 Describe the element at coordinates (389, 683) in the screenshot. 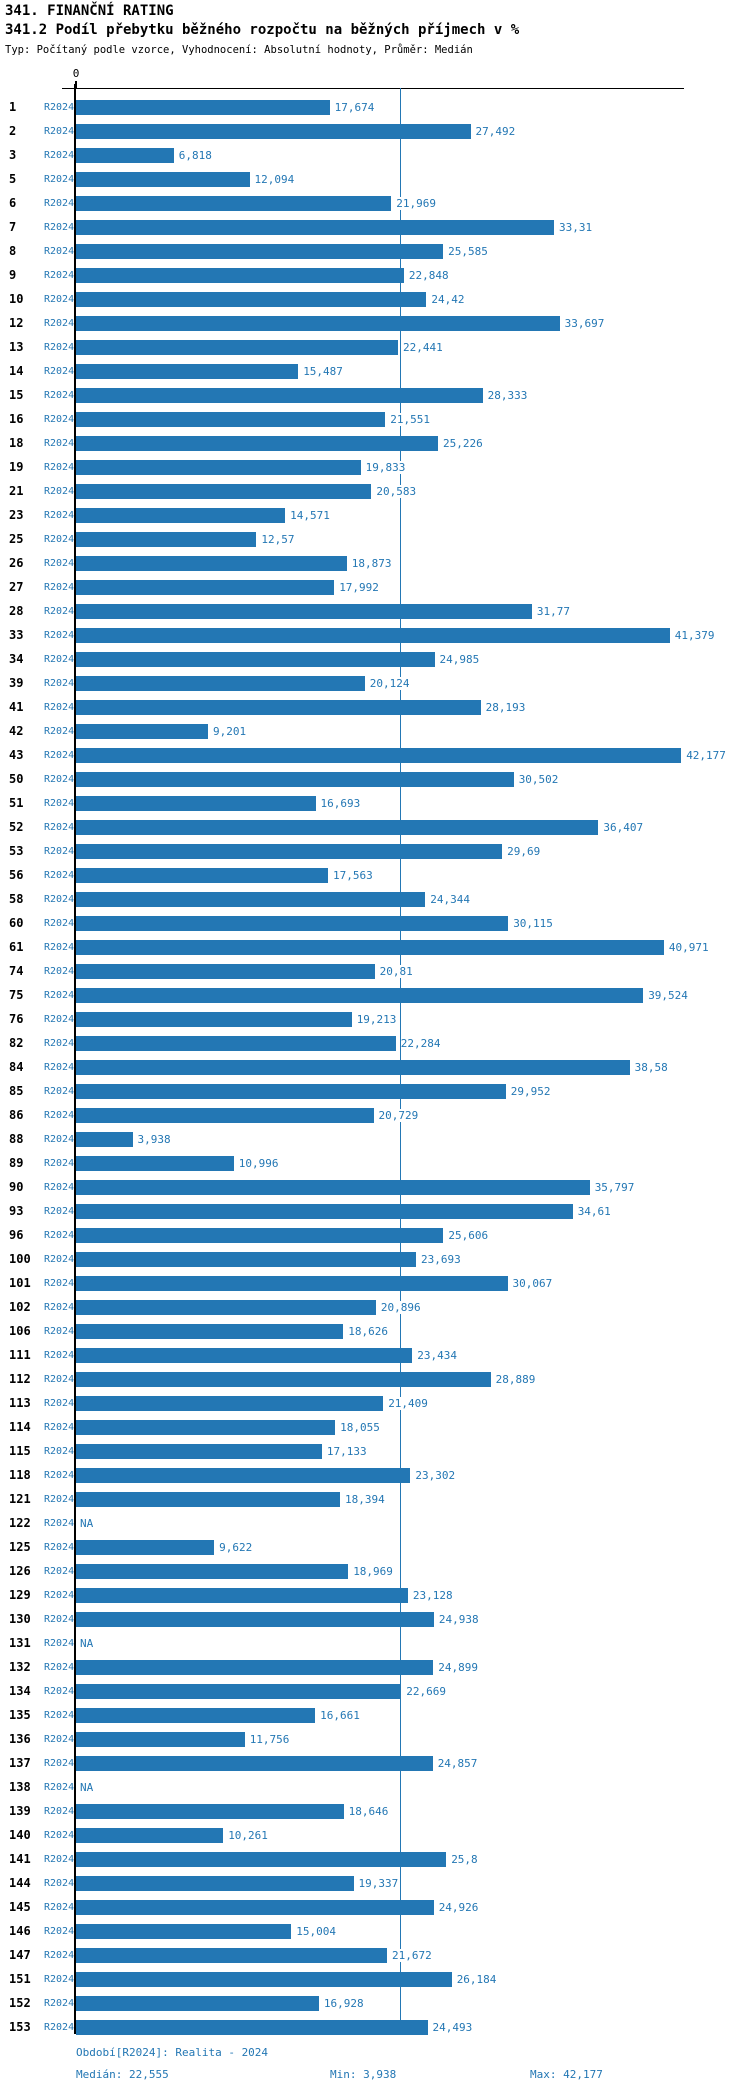

I see `bar-value-label: 20,124` at that location.